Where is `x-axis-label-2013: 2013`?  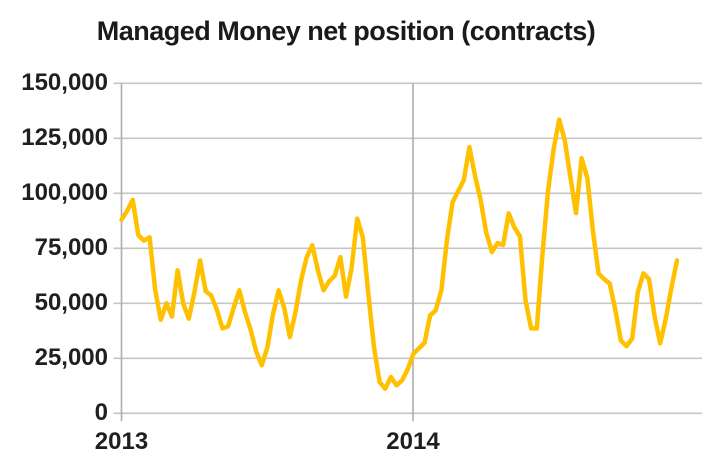
x-axis-label-2013: 2013 is located at coordinates (121, 441).